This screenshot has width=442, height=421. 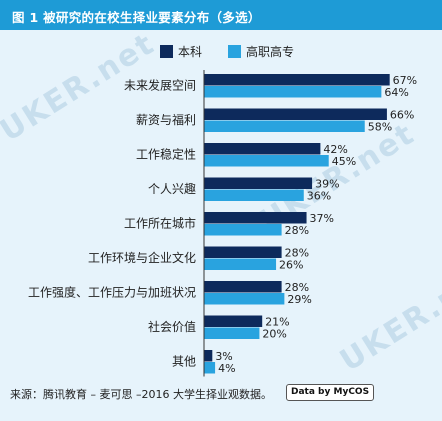 What do you see at coordinates (396, 92) in the screenshot?
I see `data-label: 64%` at bounding box center [396, 92].